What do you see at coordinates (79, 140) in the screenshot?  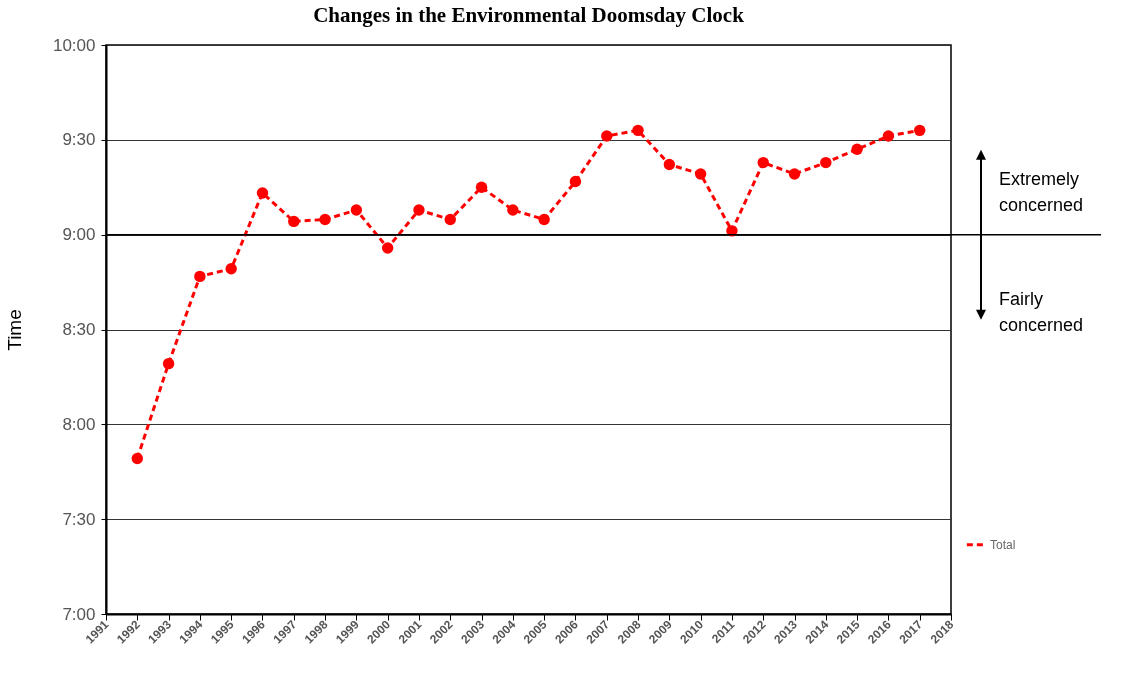 I see `y-tick-label: 9:30` at bounding box center [79, 140].